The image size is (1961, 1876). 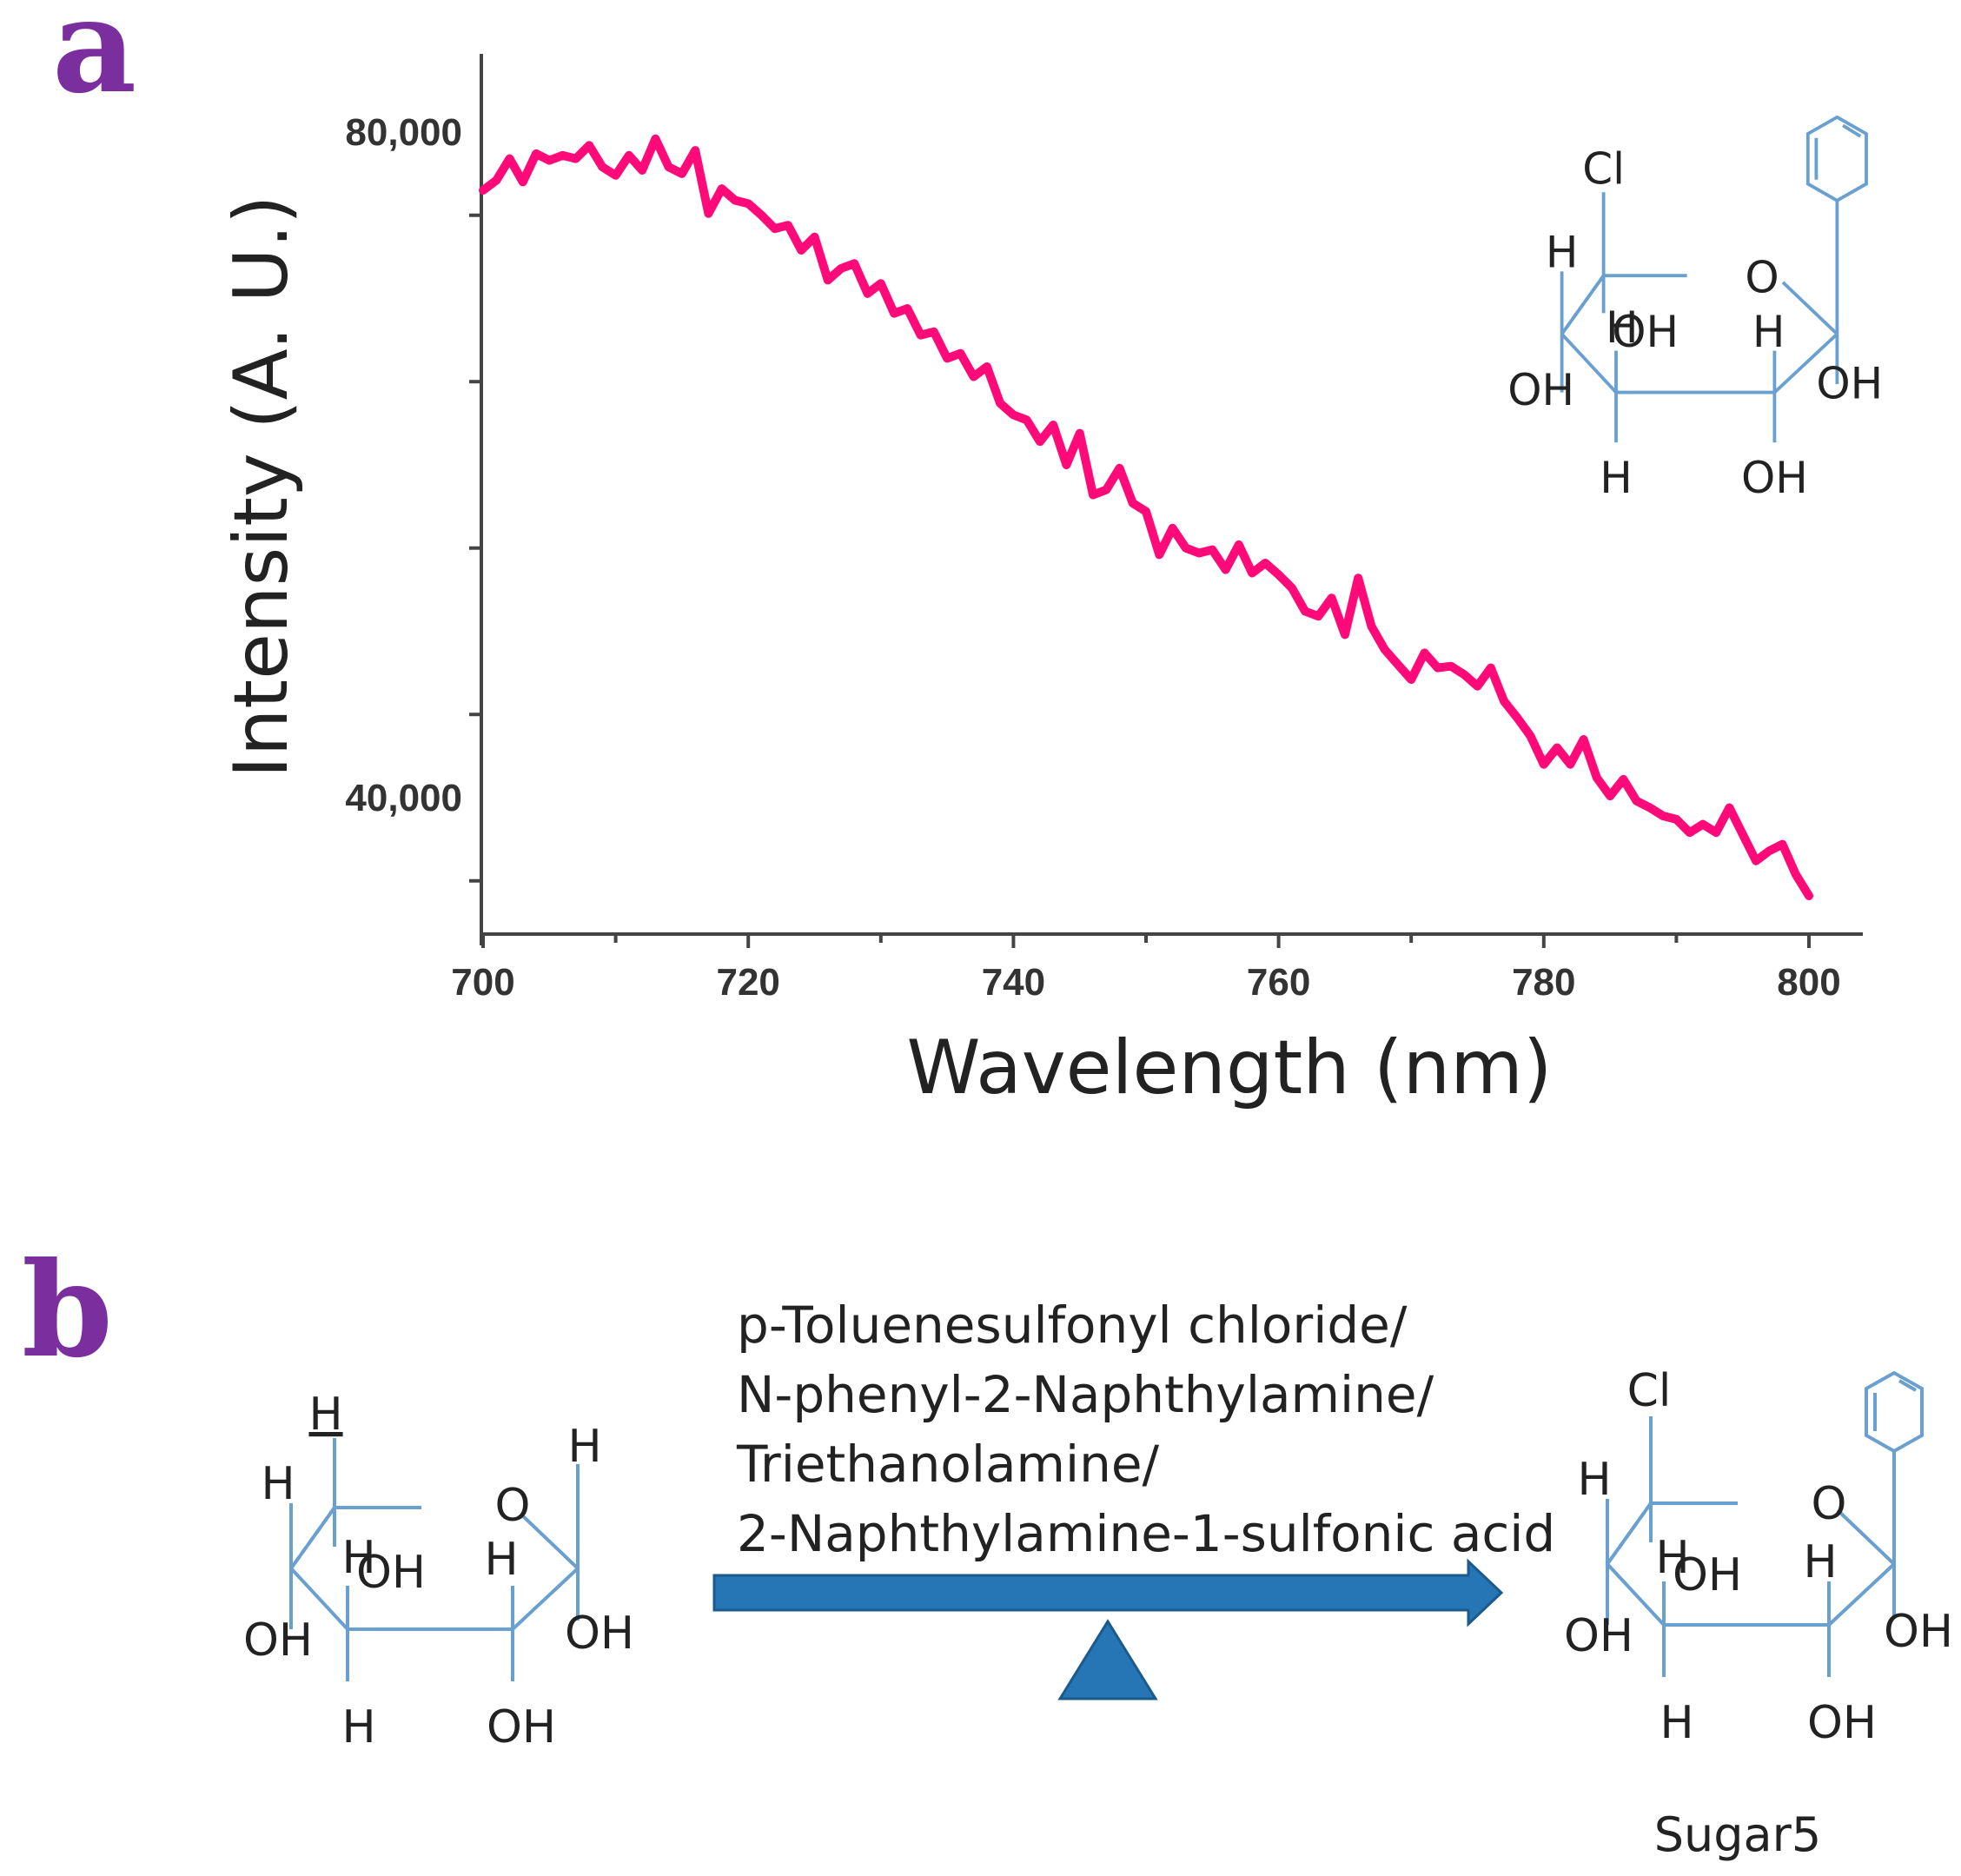 What do you see at coordinates (513, 1506) in the screenshot?
I see `reactant-label-o: O` at bounding box center [513, 1506].